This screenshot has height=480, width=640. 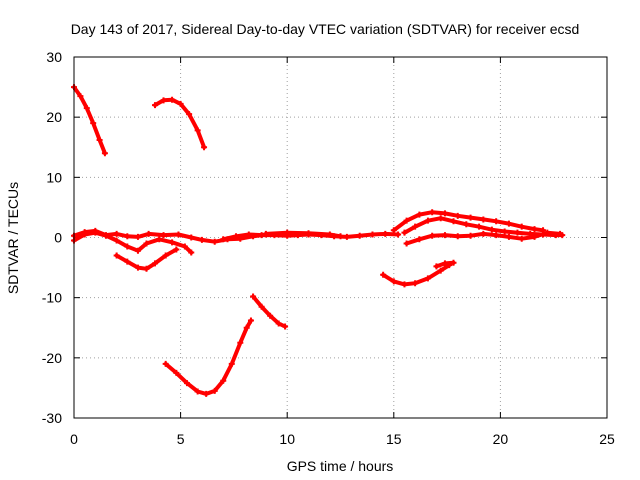 What do you see at coordinates (394, 439) in the screenshot?
I see `x-tick-label: 15` at bounding box center [394, 439].